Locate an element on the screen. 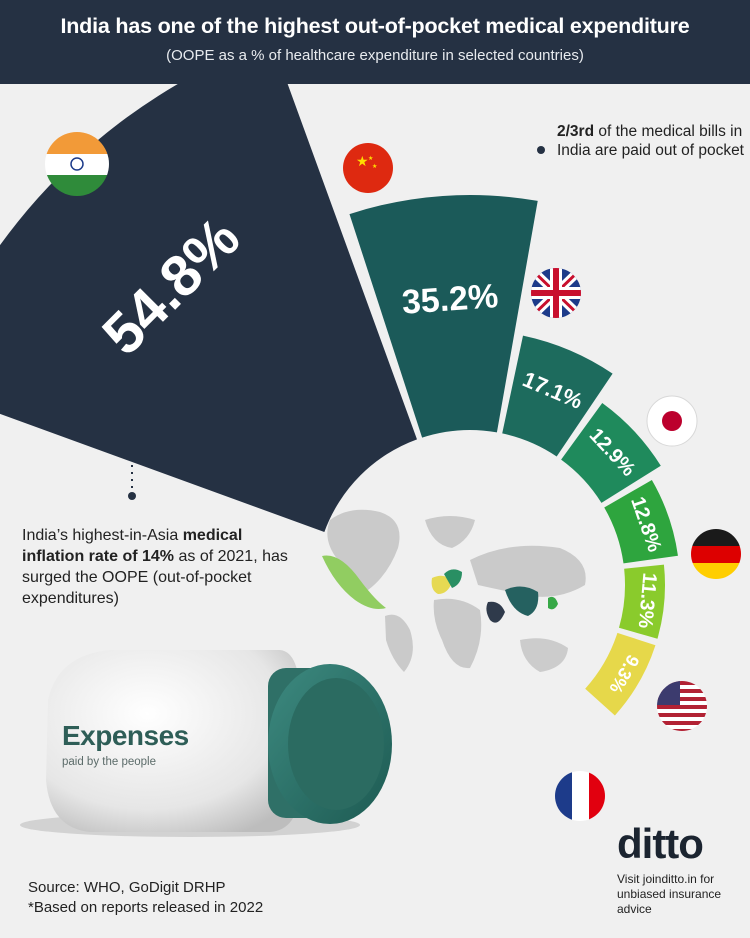  source-line: Source: WHO, GoDigit DRHP is located at coordinates (127, 887).